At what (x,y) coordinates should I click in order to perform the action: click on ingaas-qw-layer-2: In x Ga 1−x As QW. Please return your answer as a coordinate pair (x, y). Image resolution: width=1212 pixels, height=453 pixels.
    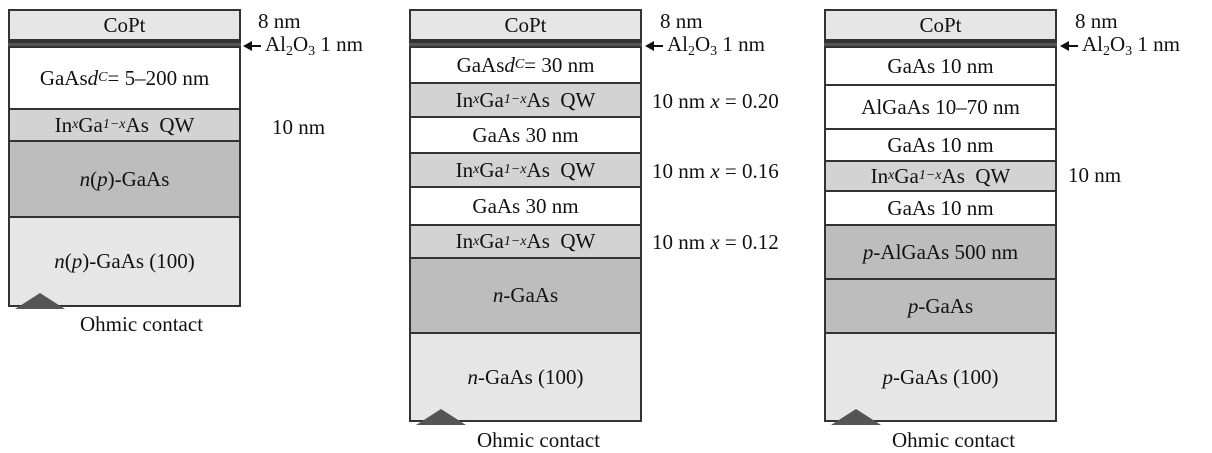
    Looking at the image, I should click on (525, 170).